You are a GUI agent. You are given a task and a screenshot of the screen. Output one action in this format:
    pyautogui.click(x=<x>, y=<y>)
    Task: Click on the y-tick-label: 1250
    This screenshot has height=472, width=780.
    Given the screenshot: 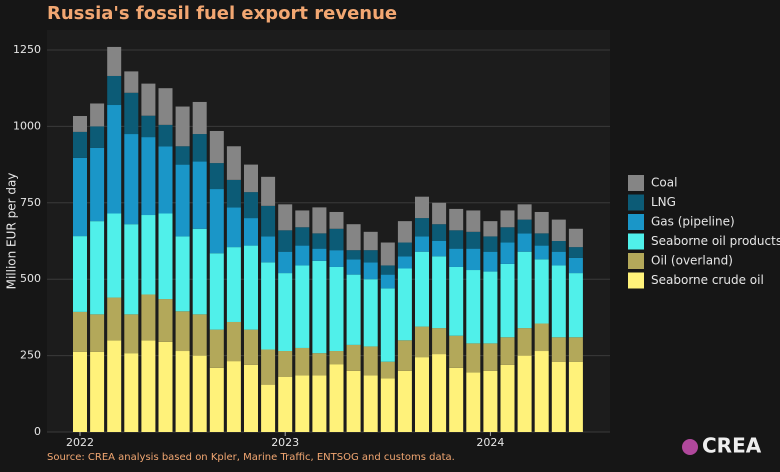 What is the action you would take?
    pyautogui.click(x=27, y=49)
    